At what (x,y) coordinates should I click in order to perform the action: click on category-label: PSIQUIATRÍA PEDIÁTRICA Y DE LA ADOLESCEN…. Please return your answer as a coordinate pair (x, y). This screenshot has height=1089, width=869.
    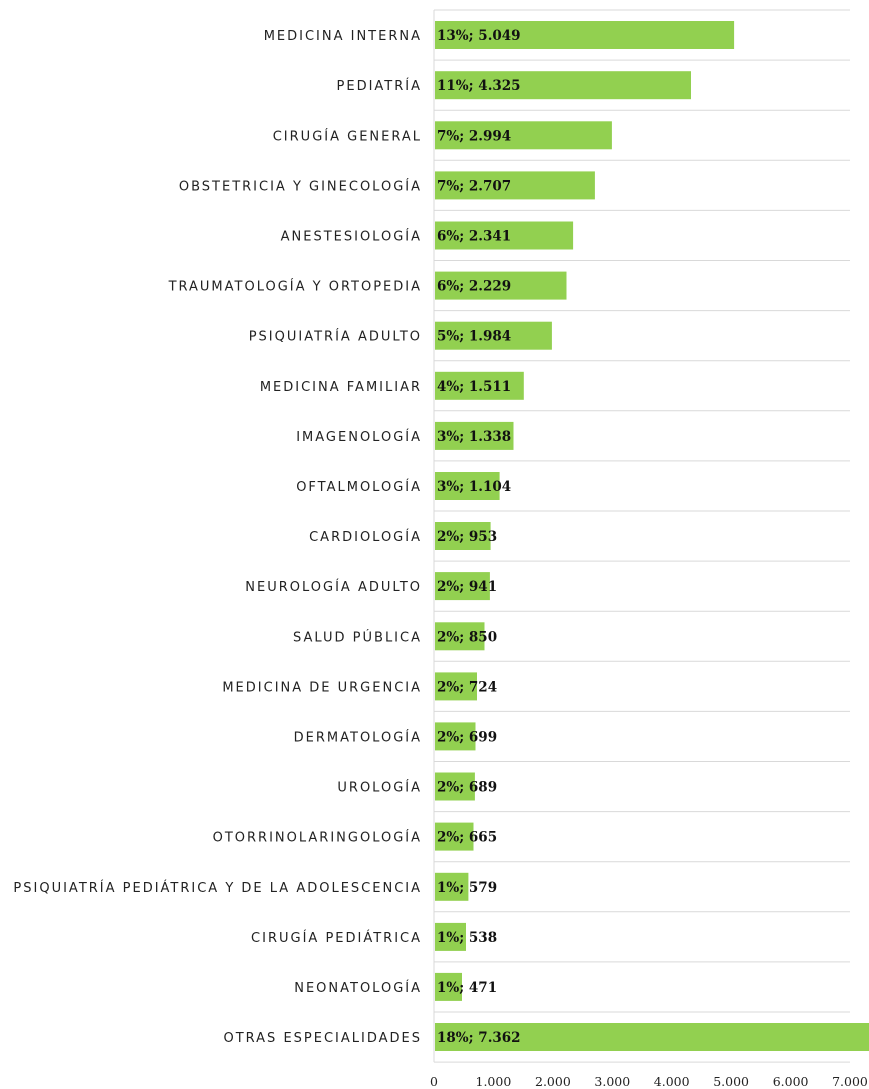
    Looking at the image, I should click on (217, 888).